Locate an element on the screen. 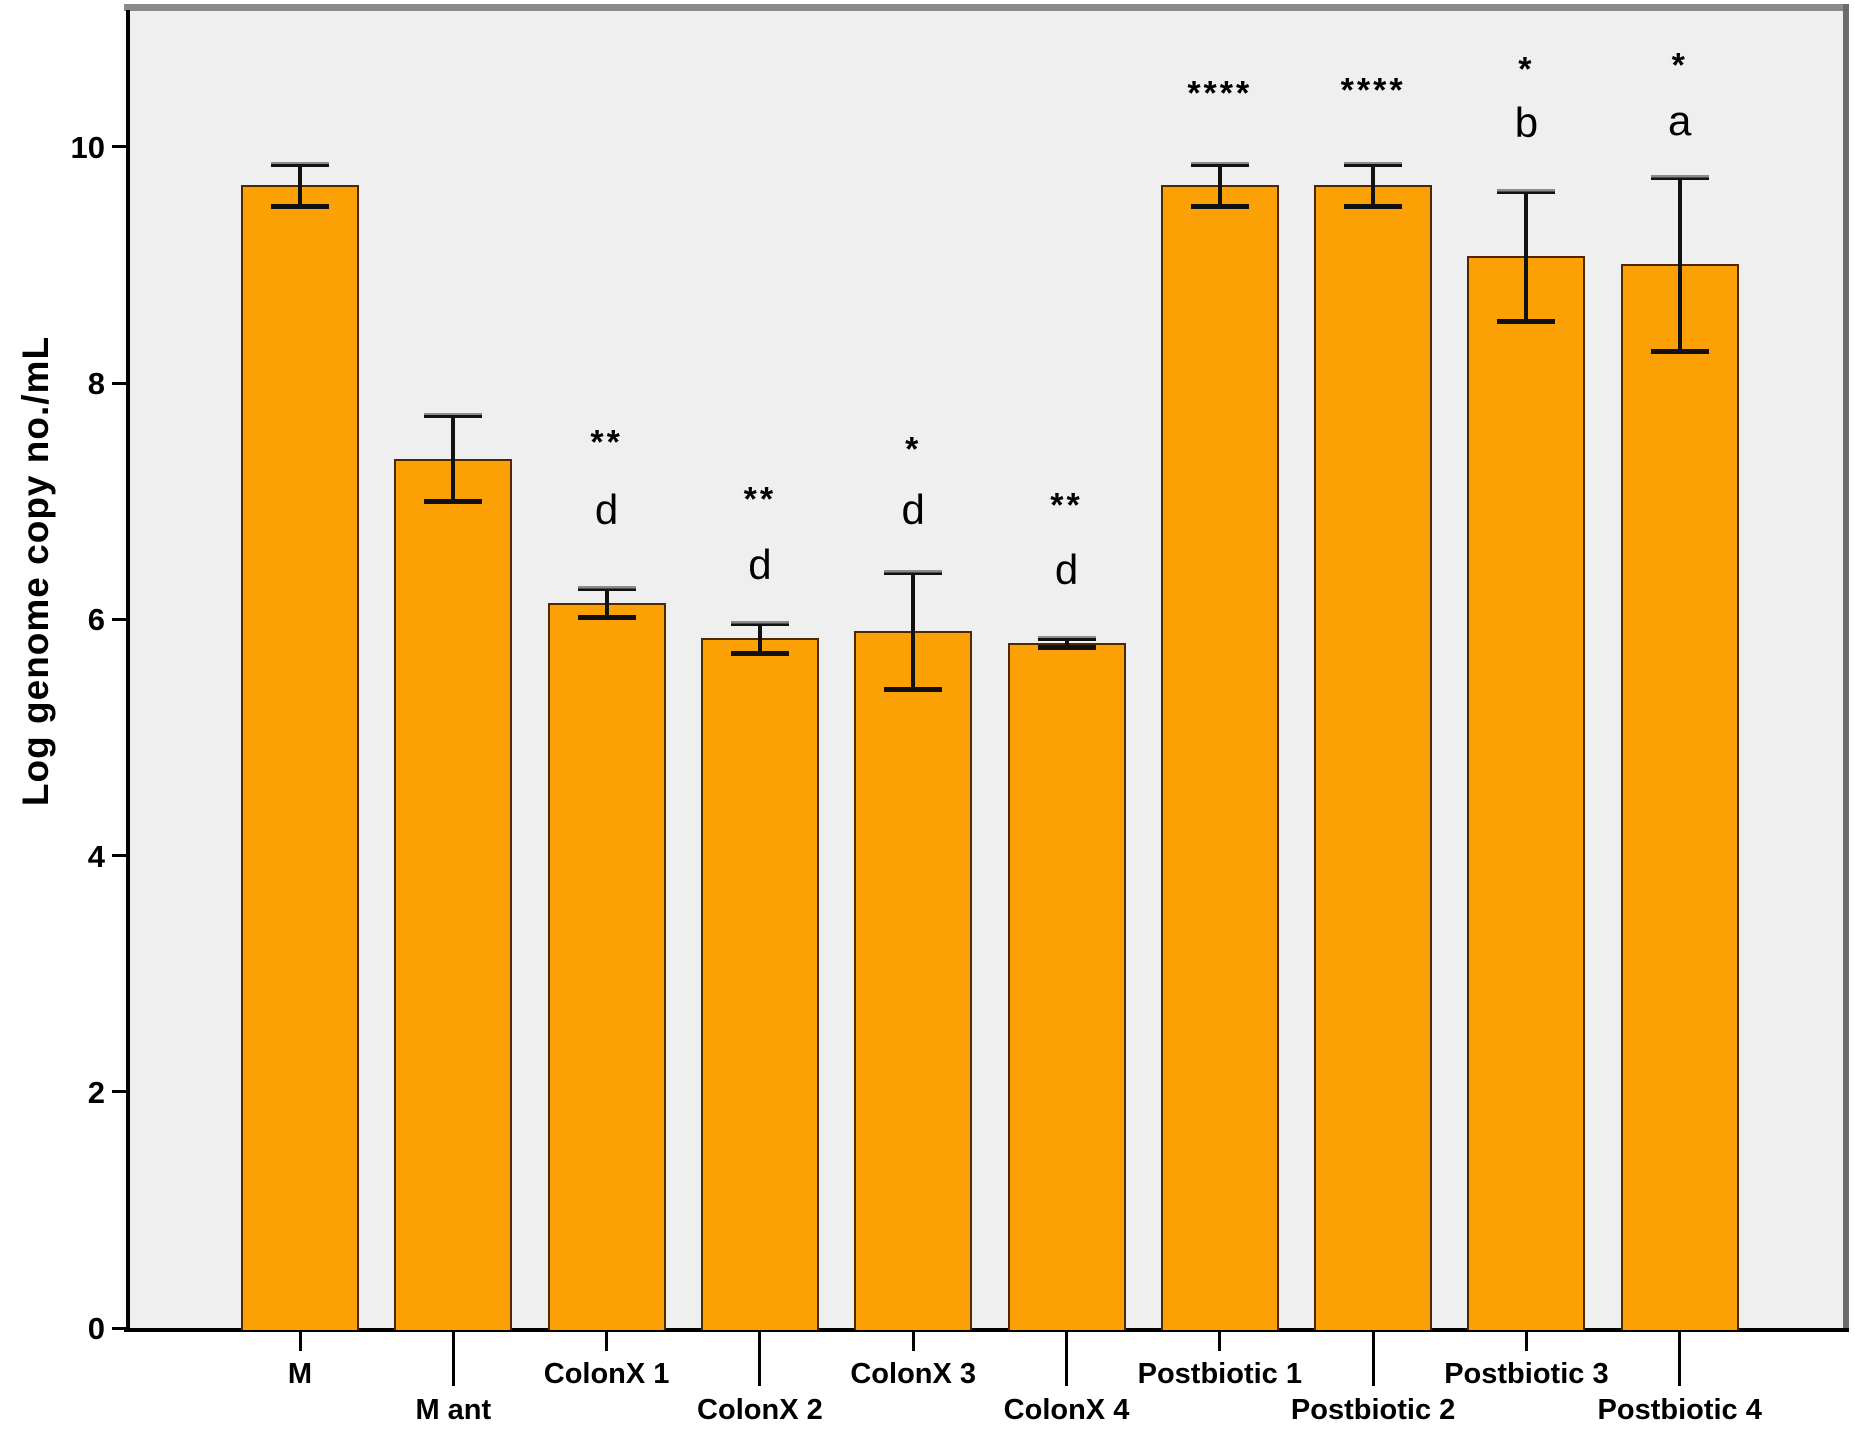  plot-frame-right is located at coordinates (1846, 668).